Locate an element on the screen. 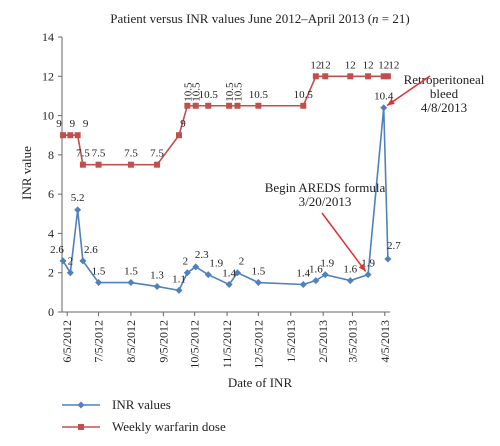  legend: INR values Weekly warfarin dose is located at coordinates (144, 415).